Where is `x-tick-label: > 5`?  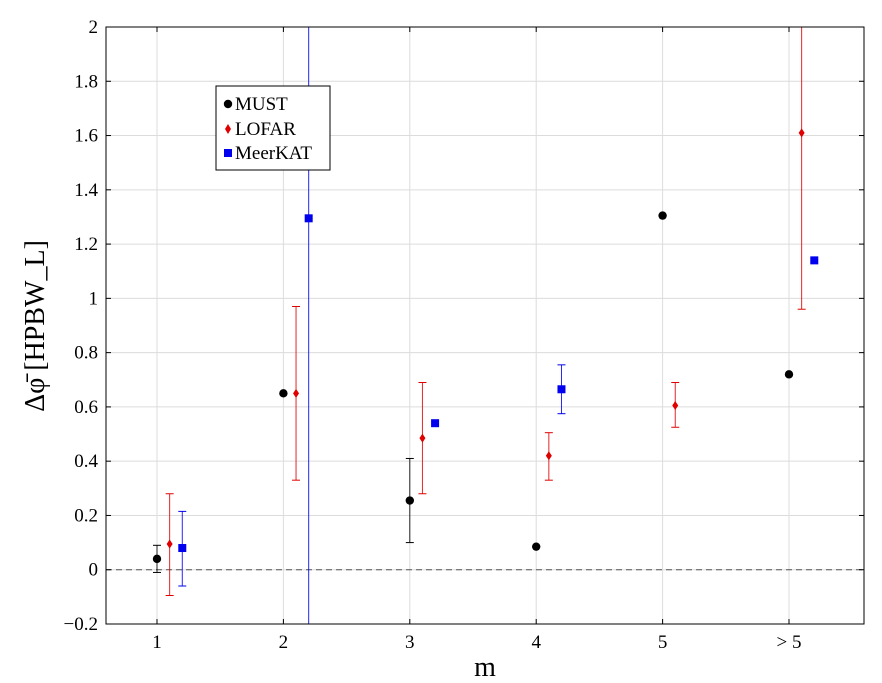
x-tick-label: > 5 is located at coordinates (789, 642).